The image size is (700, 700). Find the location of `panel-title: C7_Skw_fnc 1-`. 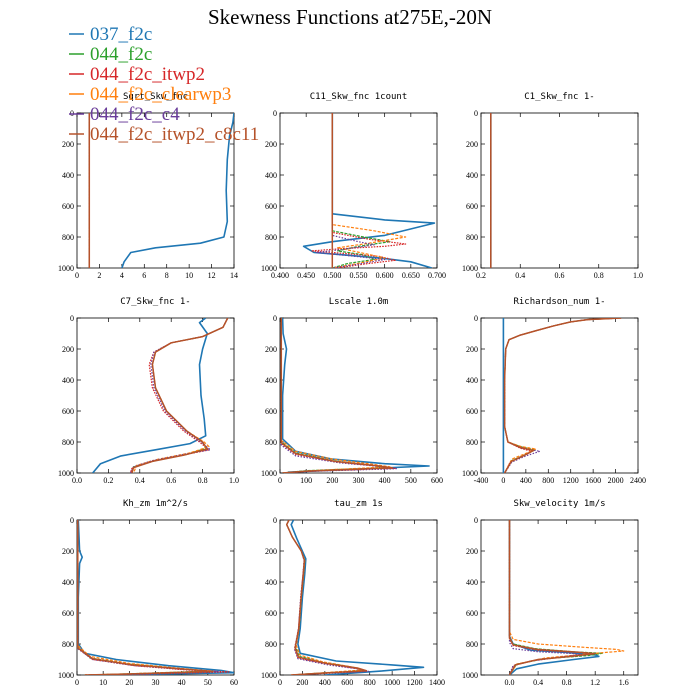

panel-title: C7_Skw_fnc 1- is located at coordinates (155, 302).